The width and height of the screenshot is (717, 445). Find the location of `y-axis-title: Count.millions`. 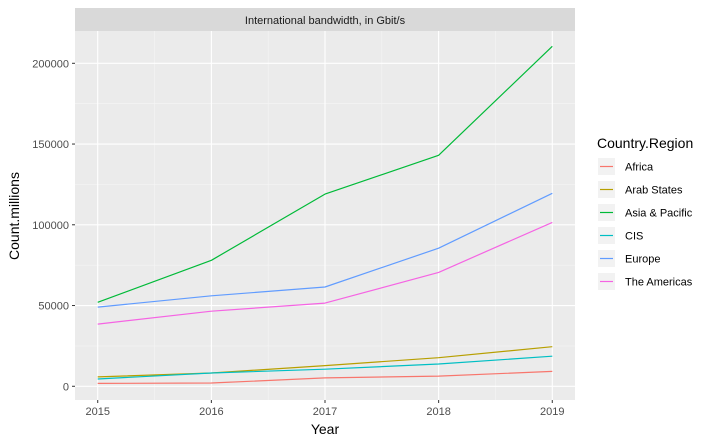

y-axis-title: Count.millions is located at coordinates (14, 216).